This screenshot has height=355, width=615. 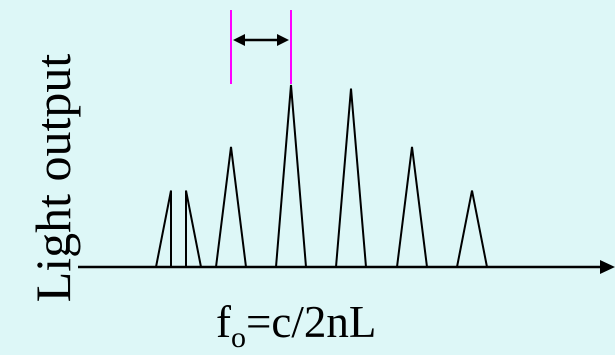 I want to click on formula-symbol: f, so click(x=223, y=322).